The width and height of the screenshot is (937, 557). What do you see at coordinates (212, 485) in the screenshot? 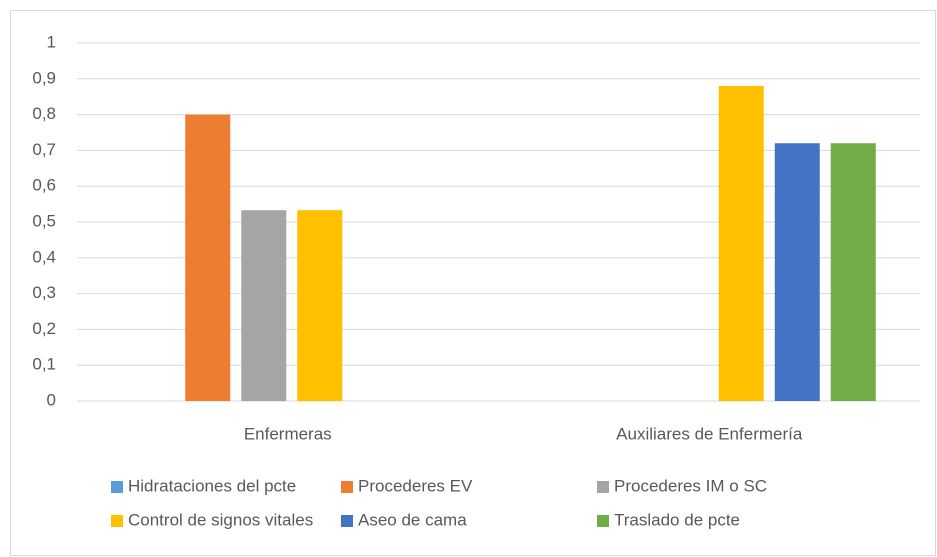
I see `legend-label: Hidrataciones del pcte` at bounding box center [212, 485].